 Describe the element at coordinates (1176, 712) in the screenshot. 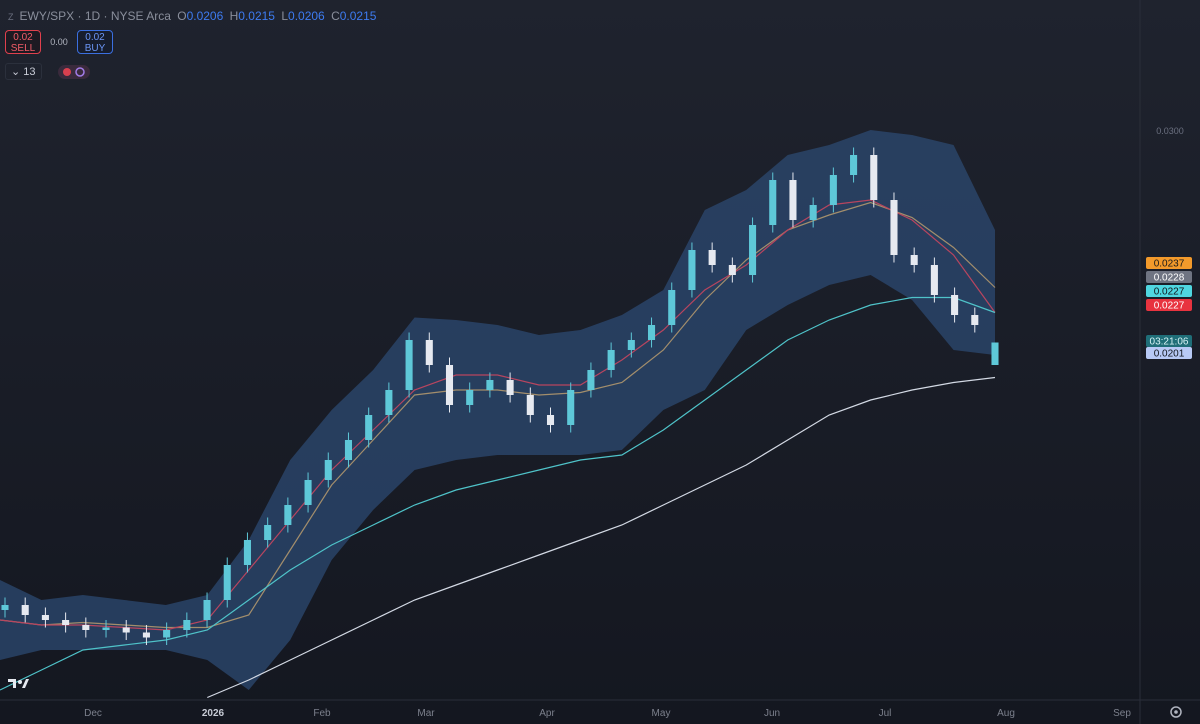

I see `settings-icon` at that location.